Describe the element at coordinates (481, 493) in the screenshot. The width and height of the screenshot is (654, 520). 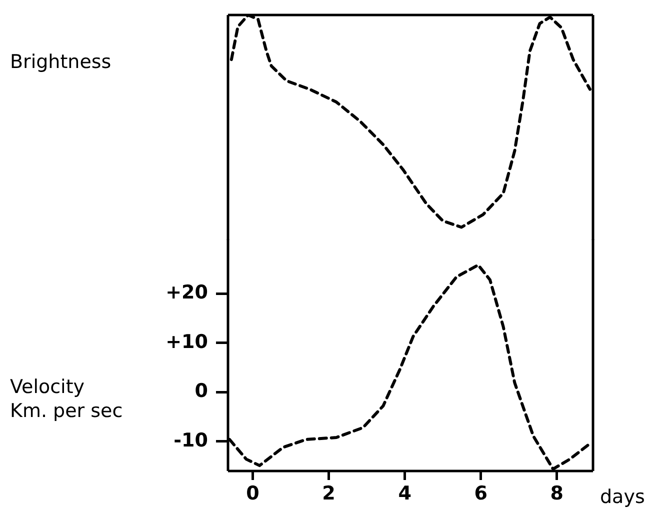
I see `x-tick-label: 6` at that location.